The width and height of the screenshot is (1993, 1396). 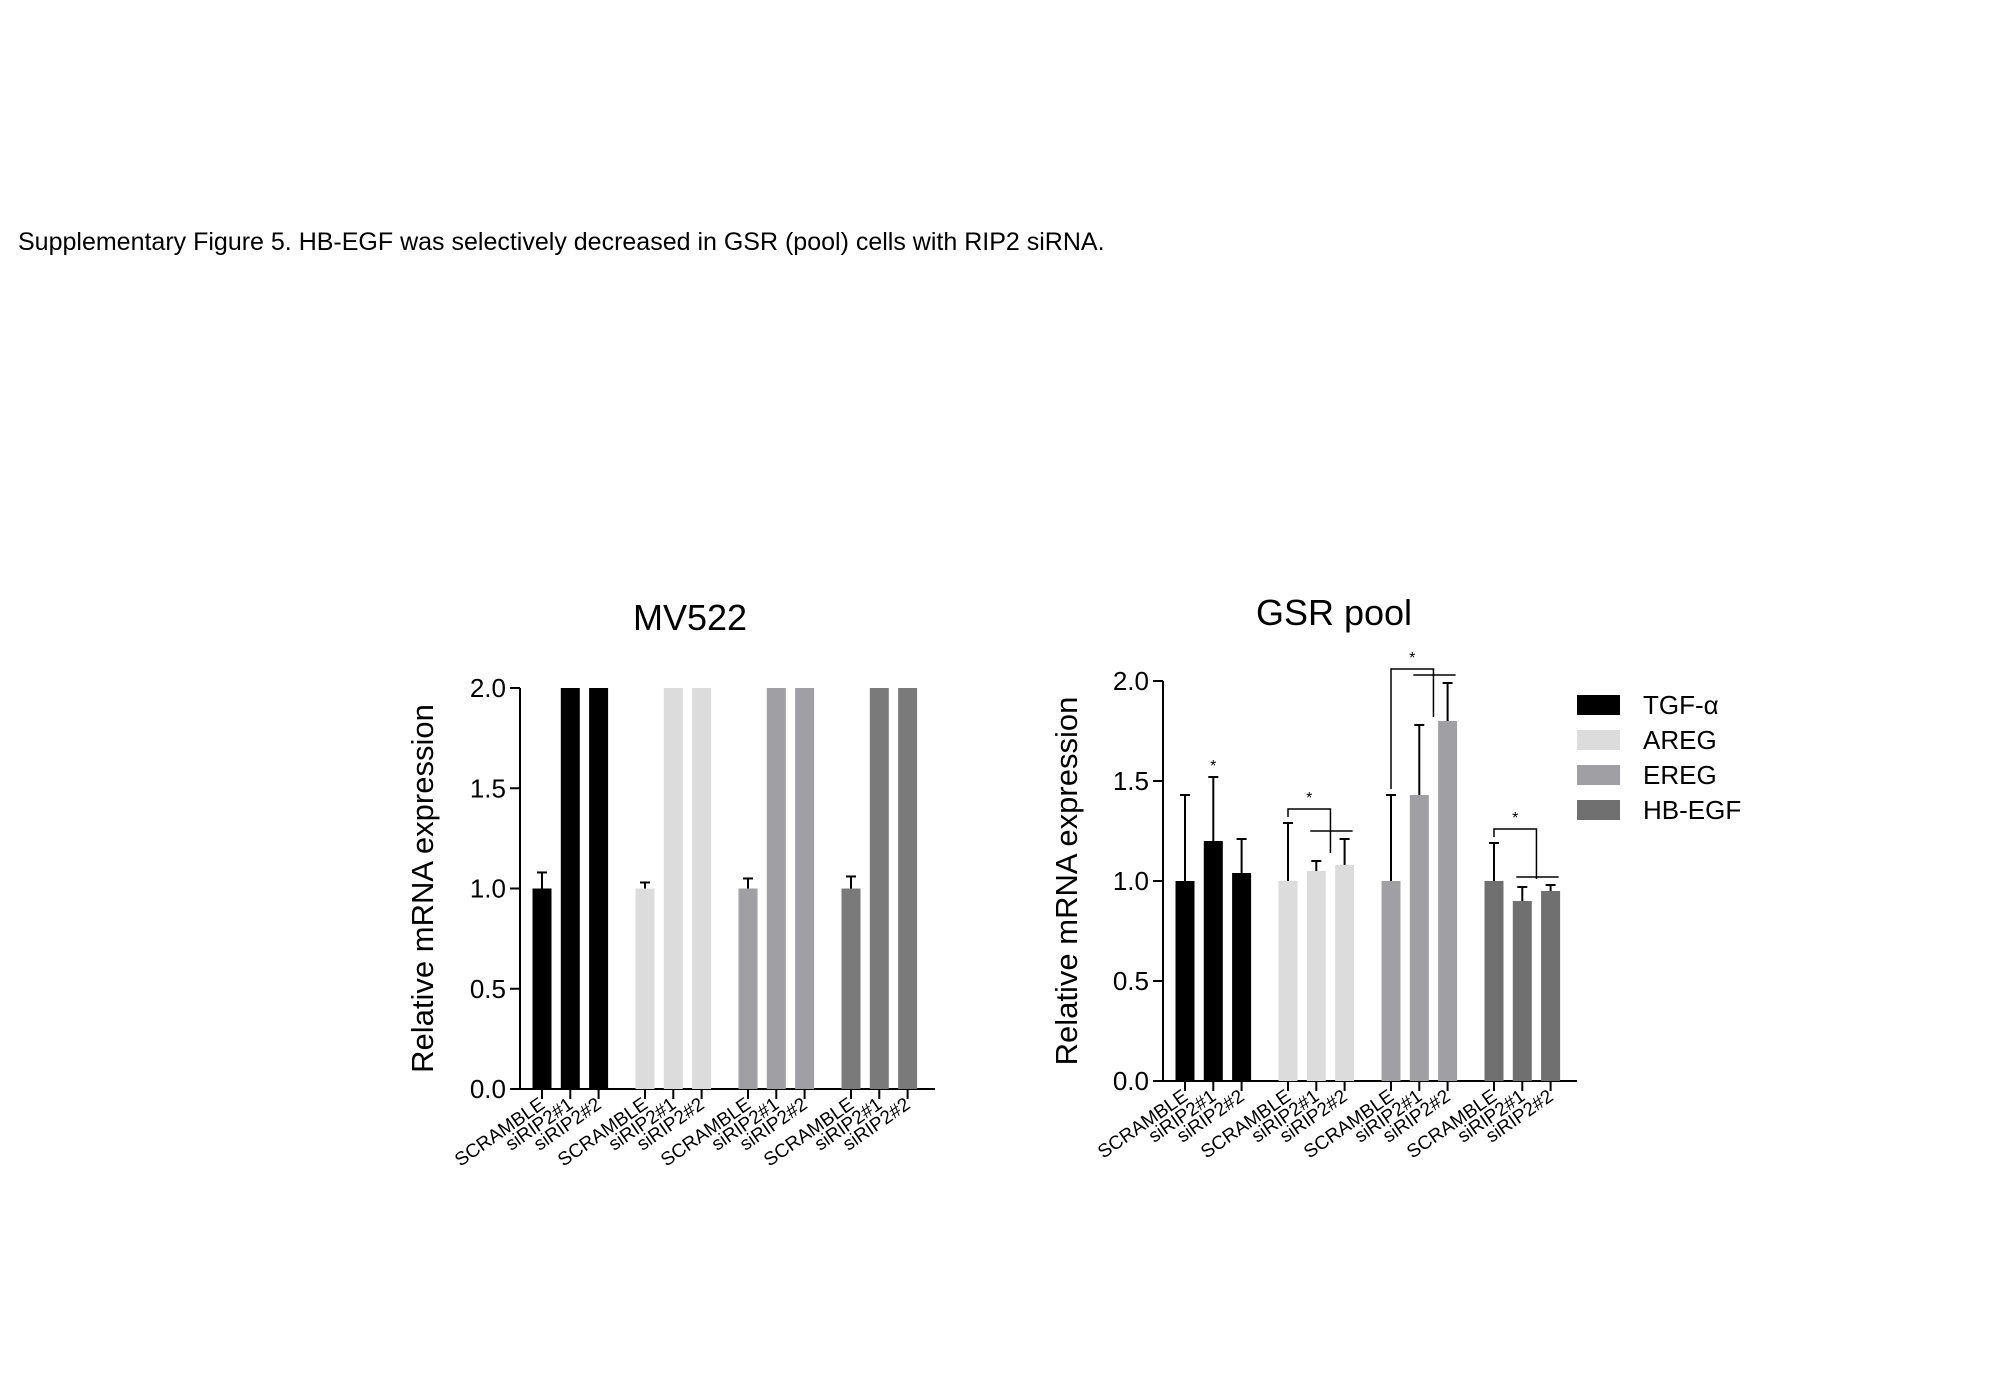 I want to click on legend-label: AREG, so click(x=1680, y=740).